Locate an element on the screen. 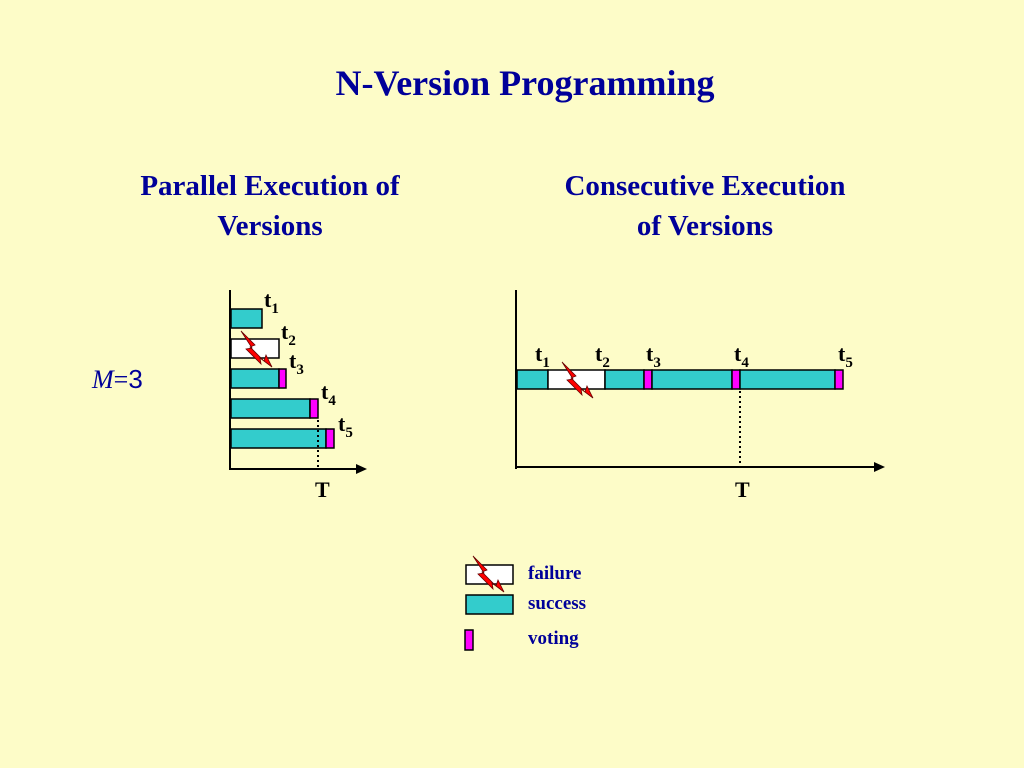  consecutive-version-5-success is located at coordinates (787, 379).